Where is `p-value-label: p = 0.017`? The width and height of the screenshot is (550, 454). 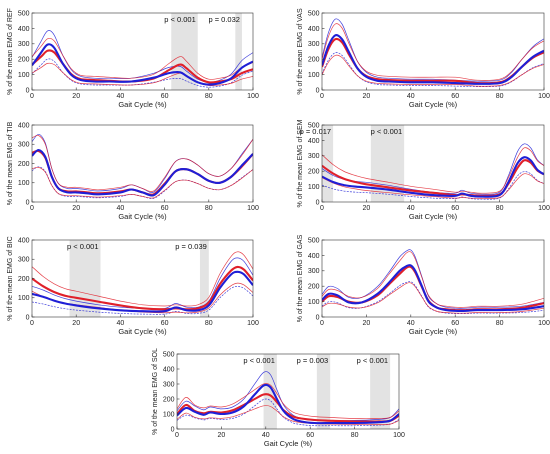
p-value-label: p = 0.017 is located at coordinates (316, 131).